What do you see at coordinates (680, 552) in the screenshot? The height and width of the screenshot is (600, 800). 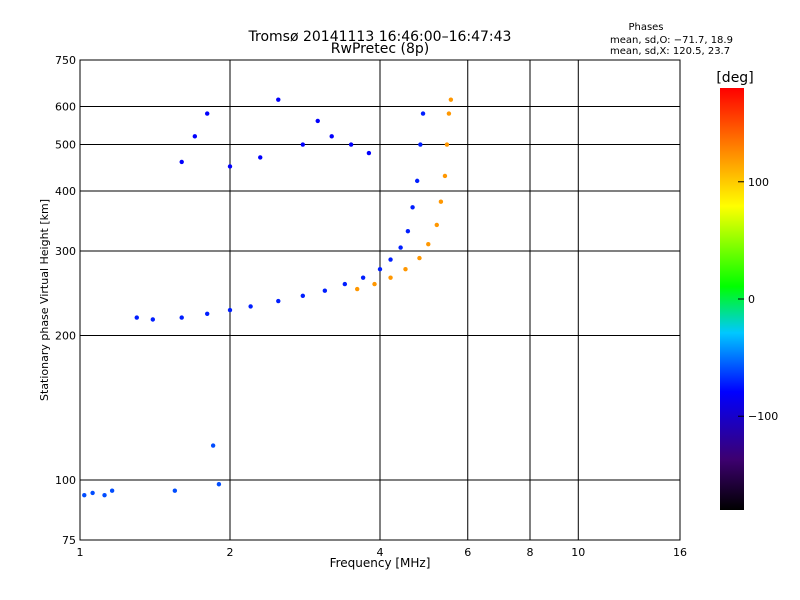 I see `x-tick-label: 16` at bounding box center [680, 552].